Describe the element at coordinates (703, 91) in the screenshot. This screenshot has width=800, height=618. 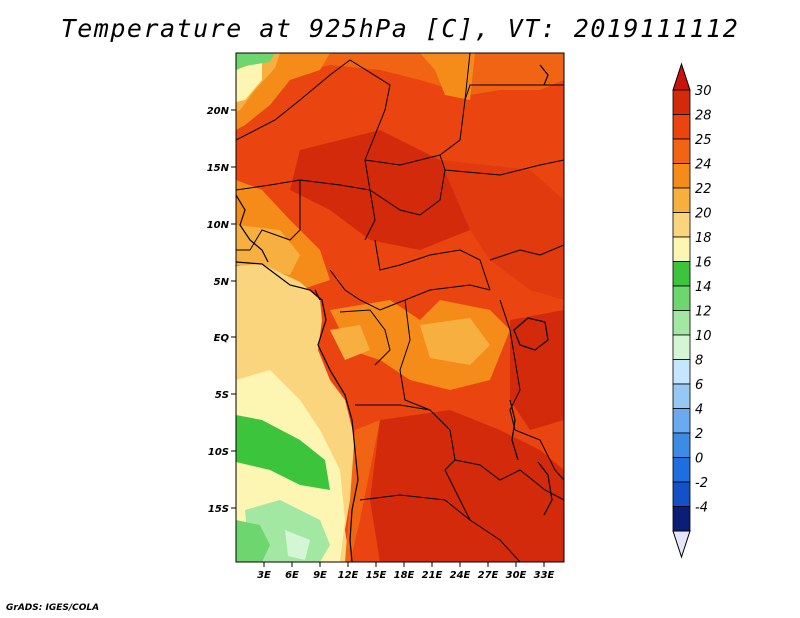
I see `colorbar-label: 30` at that location.